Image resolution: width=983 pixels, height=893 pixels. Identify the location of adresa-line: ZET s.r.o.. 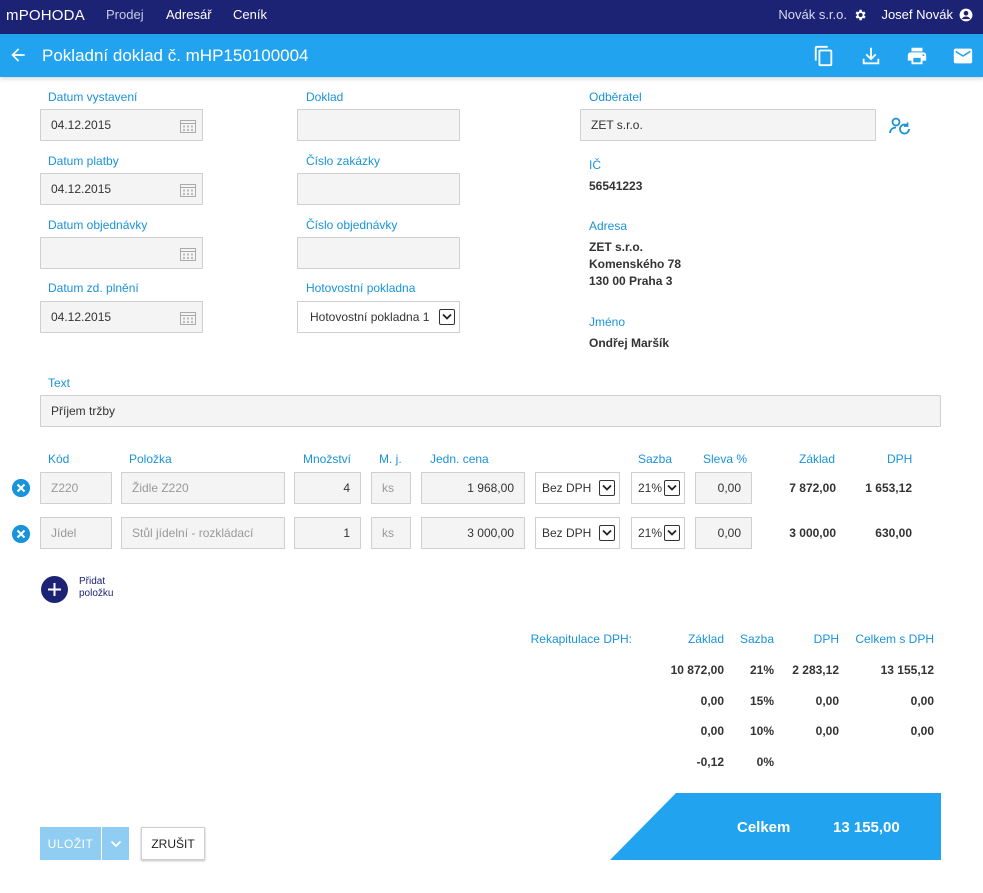
(616, 247).